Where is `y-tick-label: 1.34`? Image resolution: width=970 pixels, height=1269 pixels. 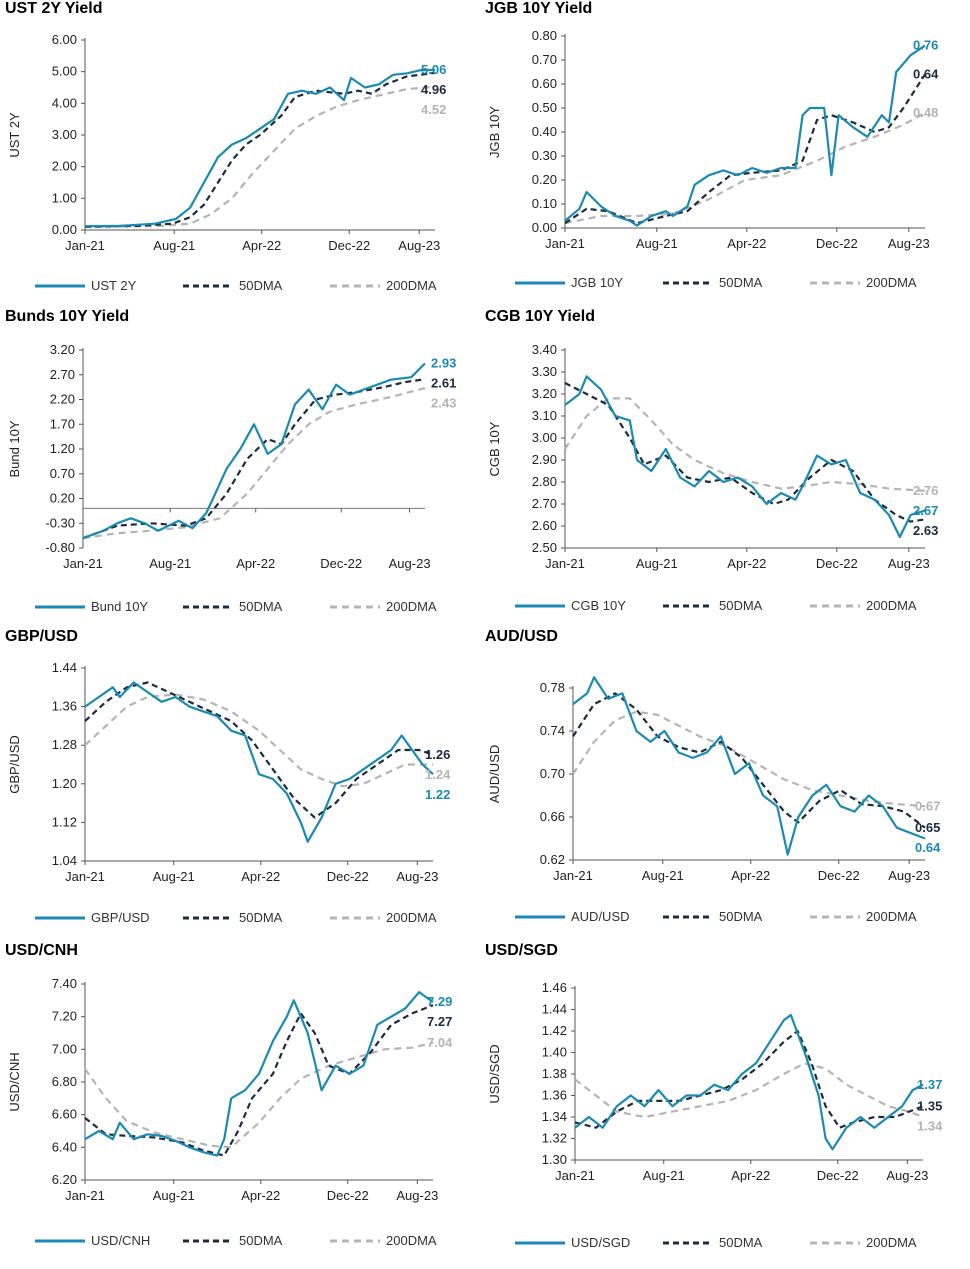 y-tick-label: 1.34 is located at coordinates (554, 1116).